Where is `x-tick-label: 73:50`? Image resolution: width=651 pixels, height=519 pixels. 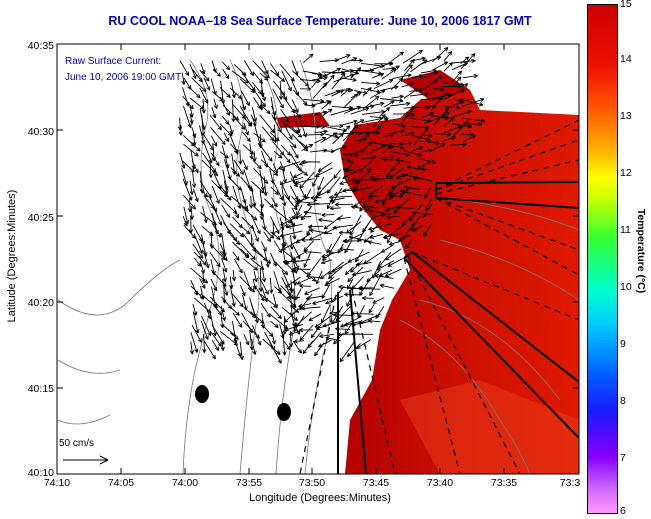
x-tick-label: 73:50 is located at coordinates (312, 483).